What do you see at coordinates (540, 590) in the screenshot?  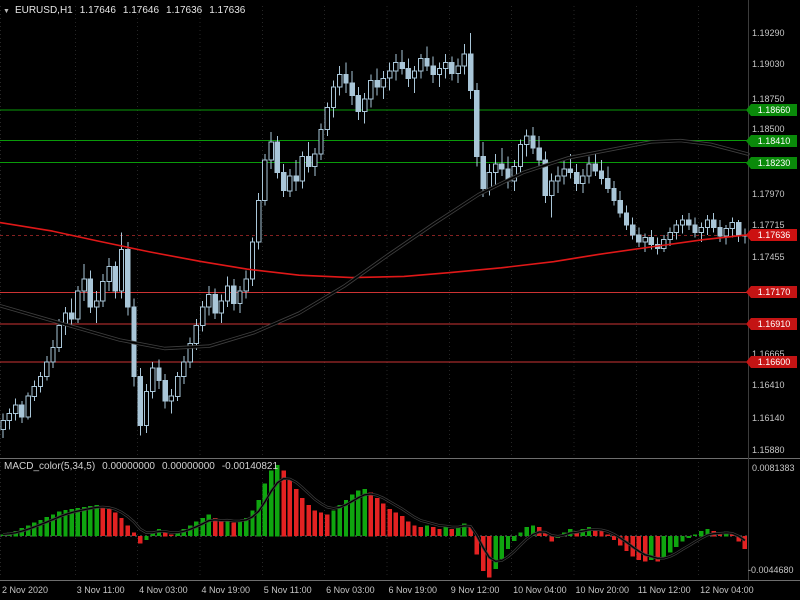 I see `time-axis-label: 10 Nov 04:00` at bounding box center [540, 590].